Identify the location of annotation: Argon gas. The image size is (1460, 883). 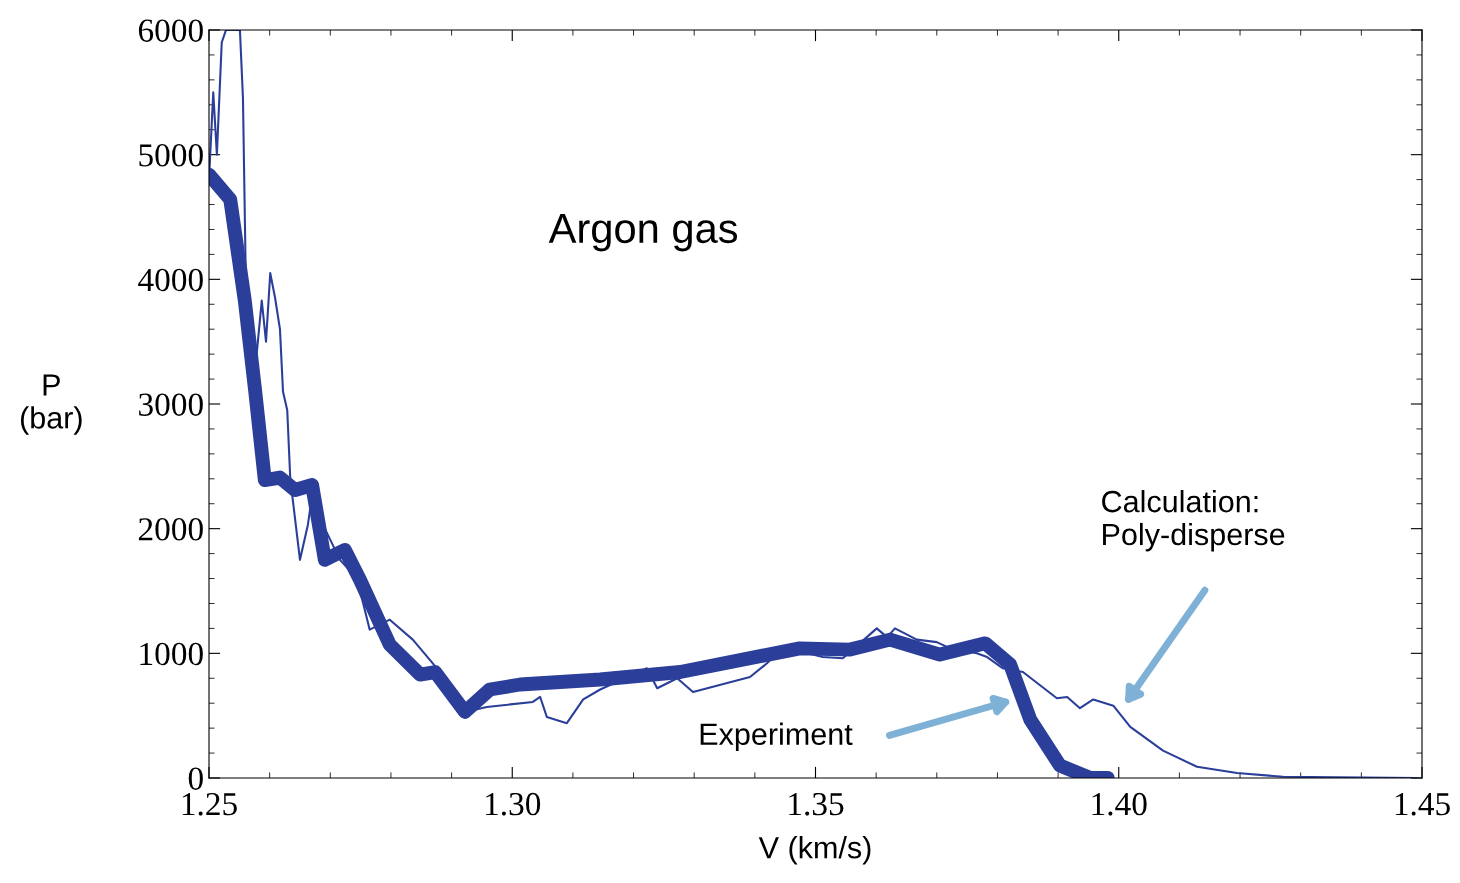
(643, 233).